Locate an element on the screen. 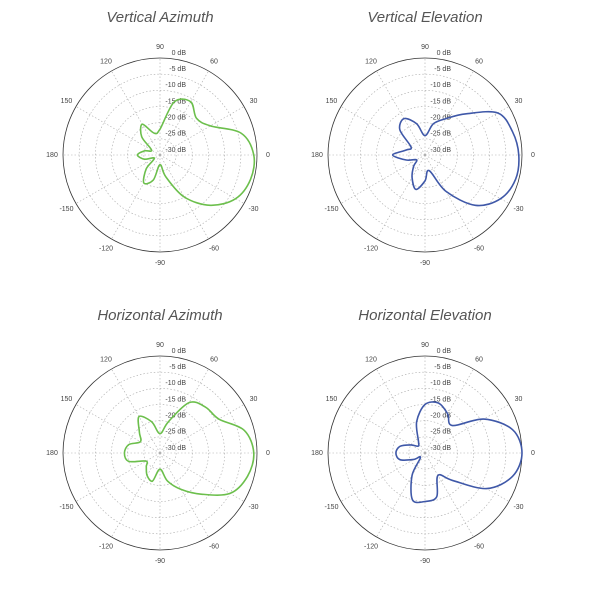 Image resolution: width=600 pixels, height=600 pixels. chart-title: Horizontal Azimuth is located at coordinates (159, 315).